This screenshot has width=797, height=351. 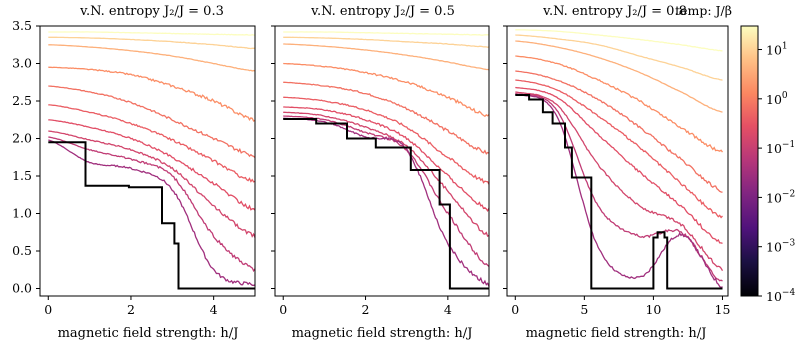 I want to click on colorbar-tick-label: 10¹, so click(x=777, y=50).